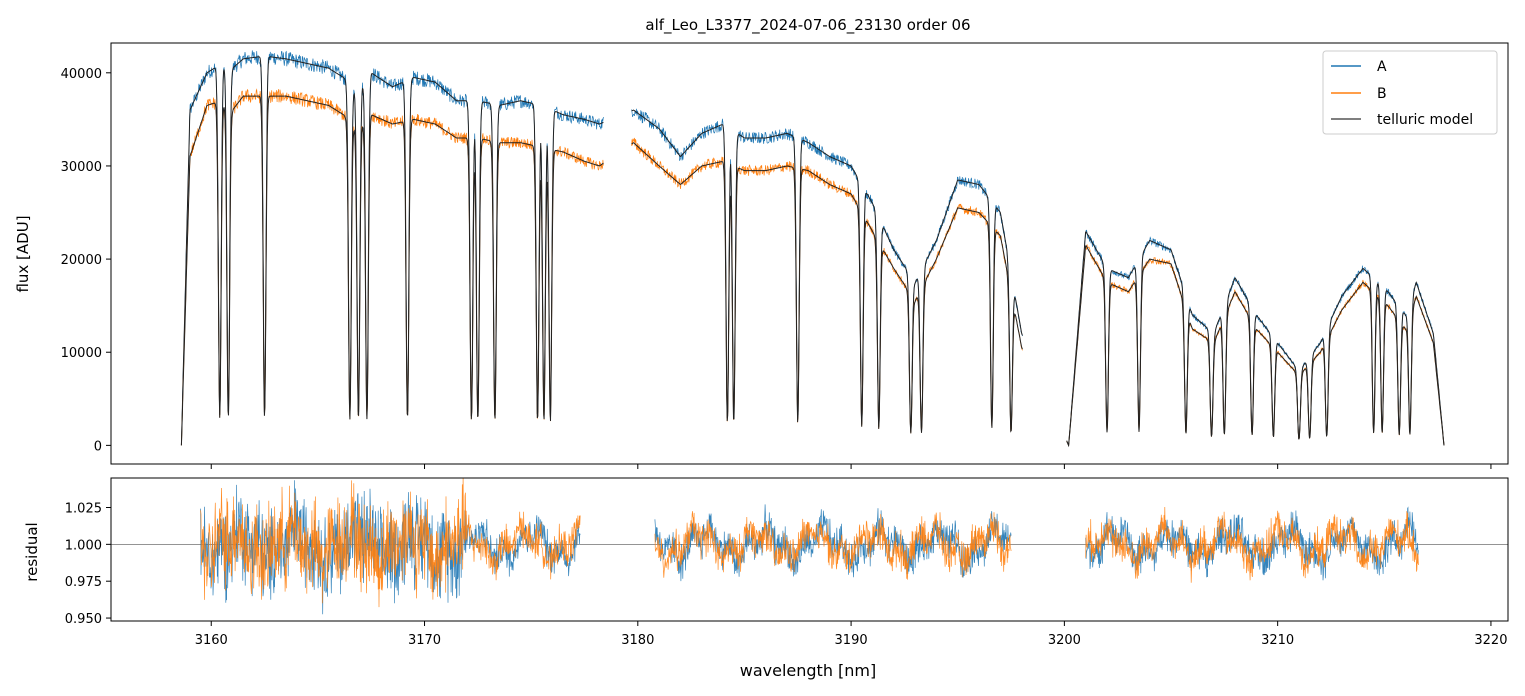  What do you see at coordinates (32, 551) in the screenshot?
I see `residual-y-axis-label: residual` at bounding box center [32, 551].